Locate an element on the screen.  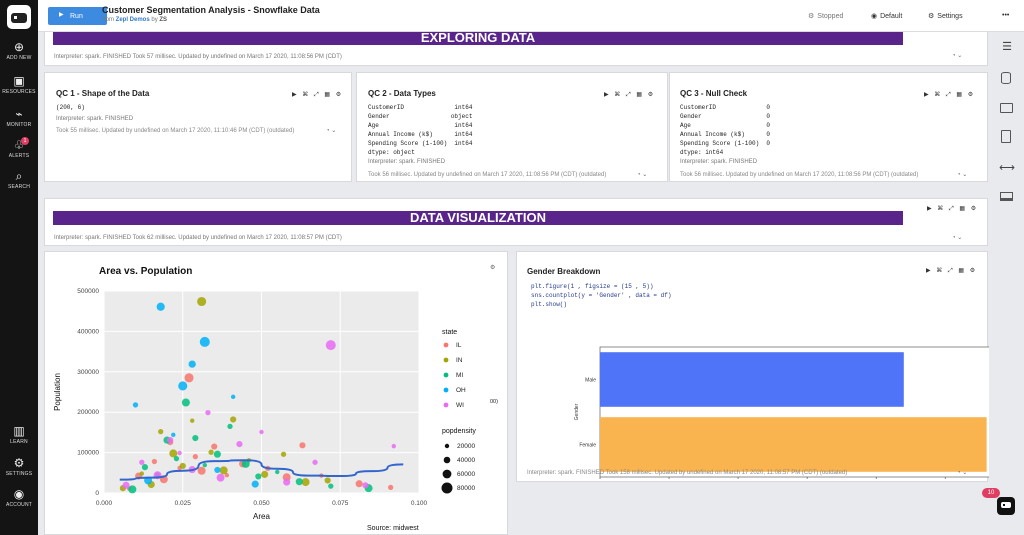
legend-popdensity-label: 60000 is located at coordinates (466, 474).